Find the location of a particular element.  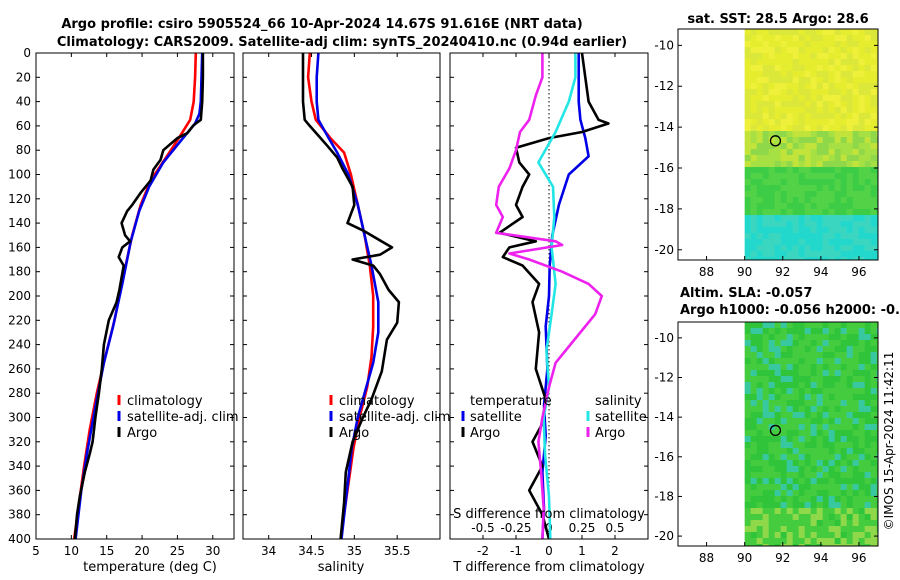

x-tick-label: 35 is located at coordinates (354, 551).